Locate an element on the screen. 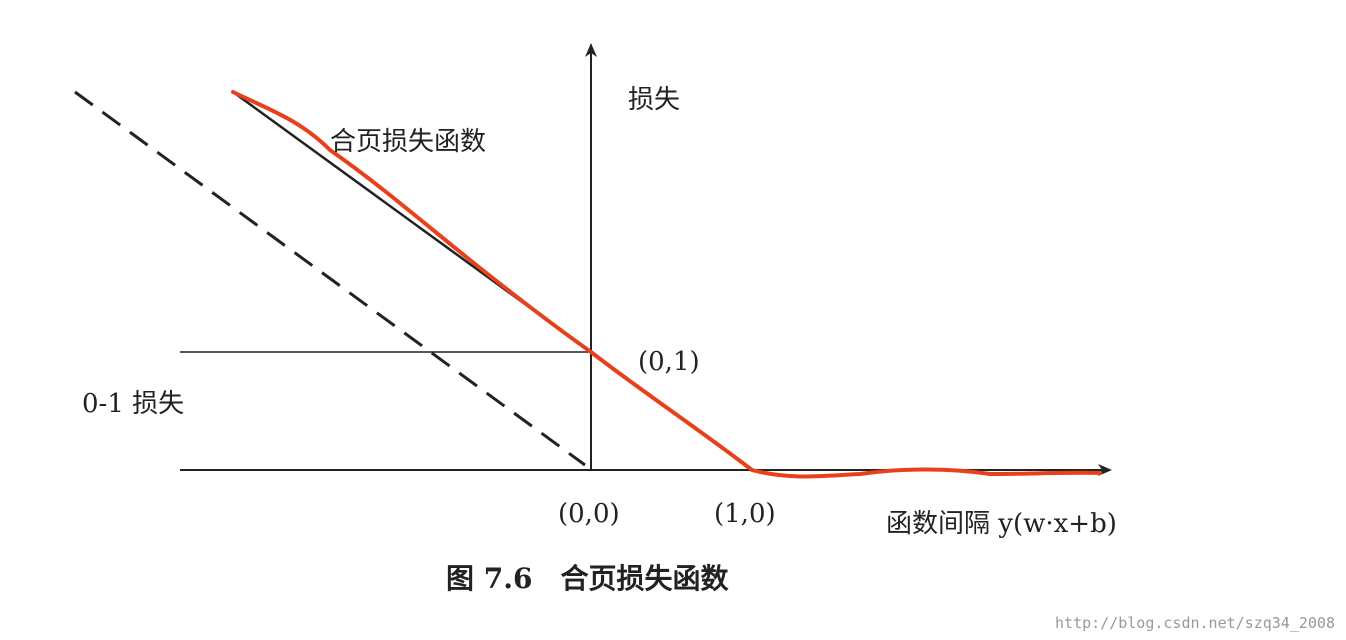 The width and height of the screenshot is (1346, 640). caption: 图 7.6 合页损失函数 is located at coordinates (587, 578).